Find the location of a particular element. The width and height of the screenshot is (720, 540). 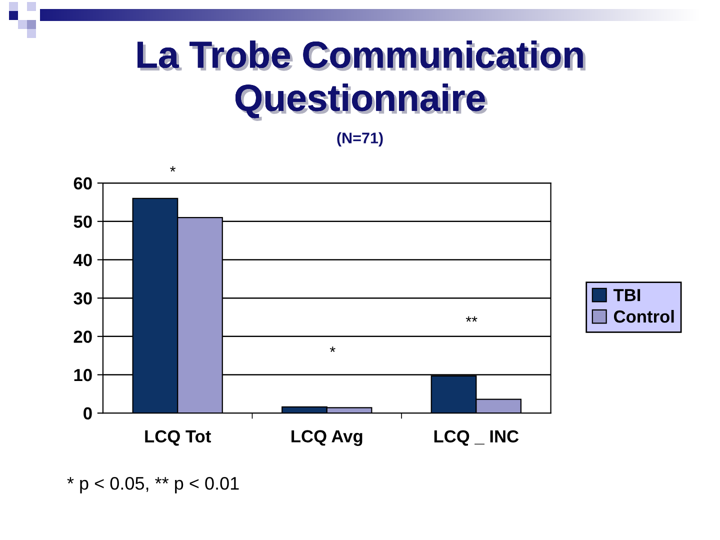

annotation: * is located at coordinates (333, 349).